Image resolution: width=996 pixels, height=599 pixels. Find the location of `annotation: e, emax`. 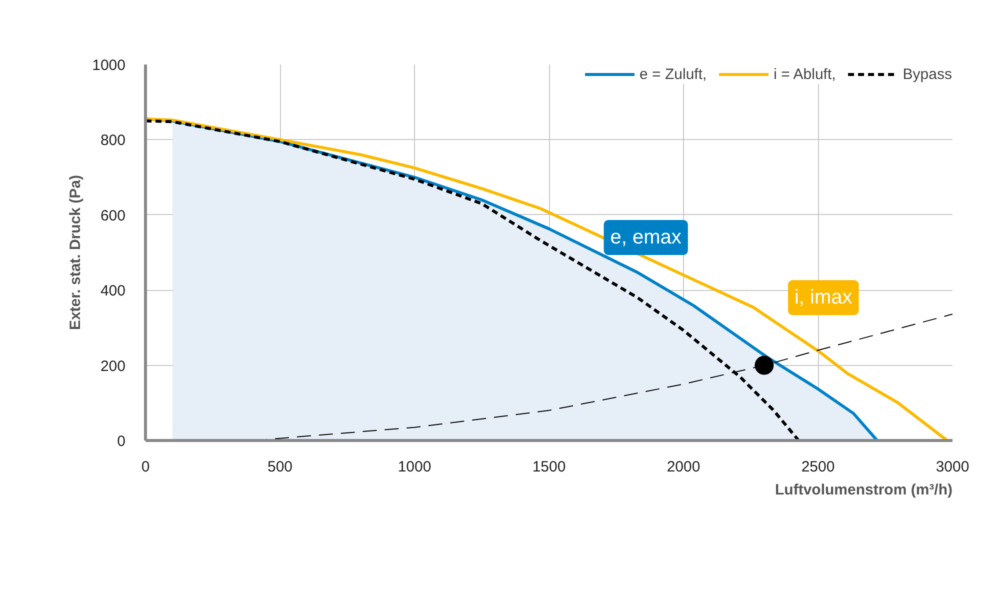

annotation: e, emax is located at coordinates (646, 237).